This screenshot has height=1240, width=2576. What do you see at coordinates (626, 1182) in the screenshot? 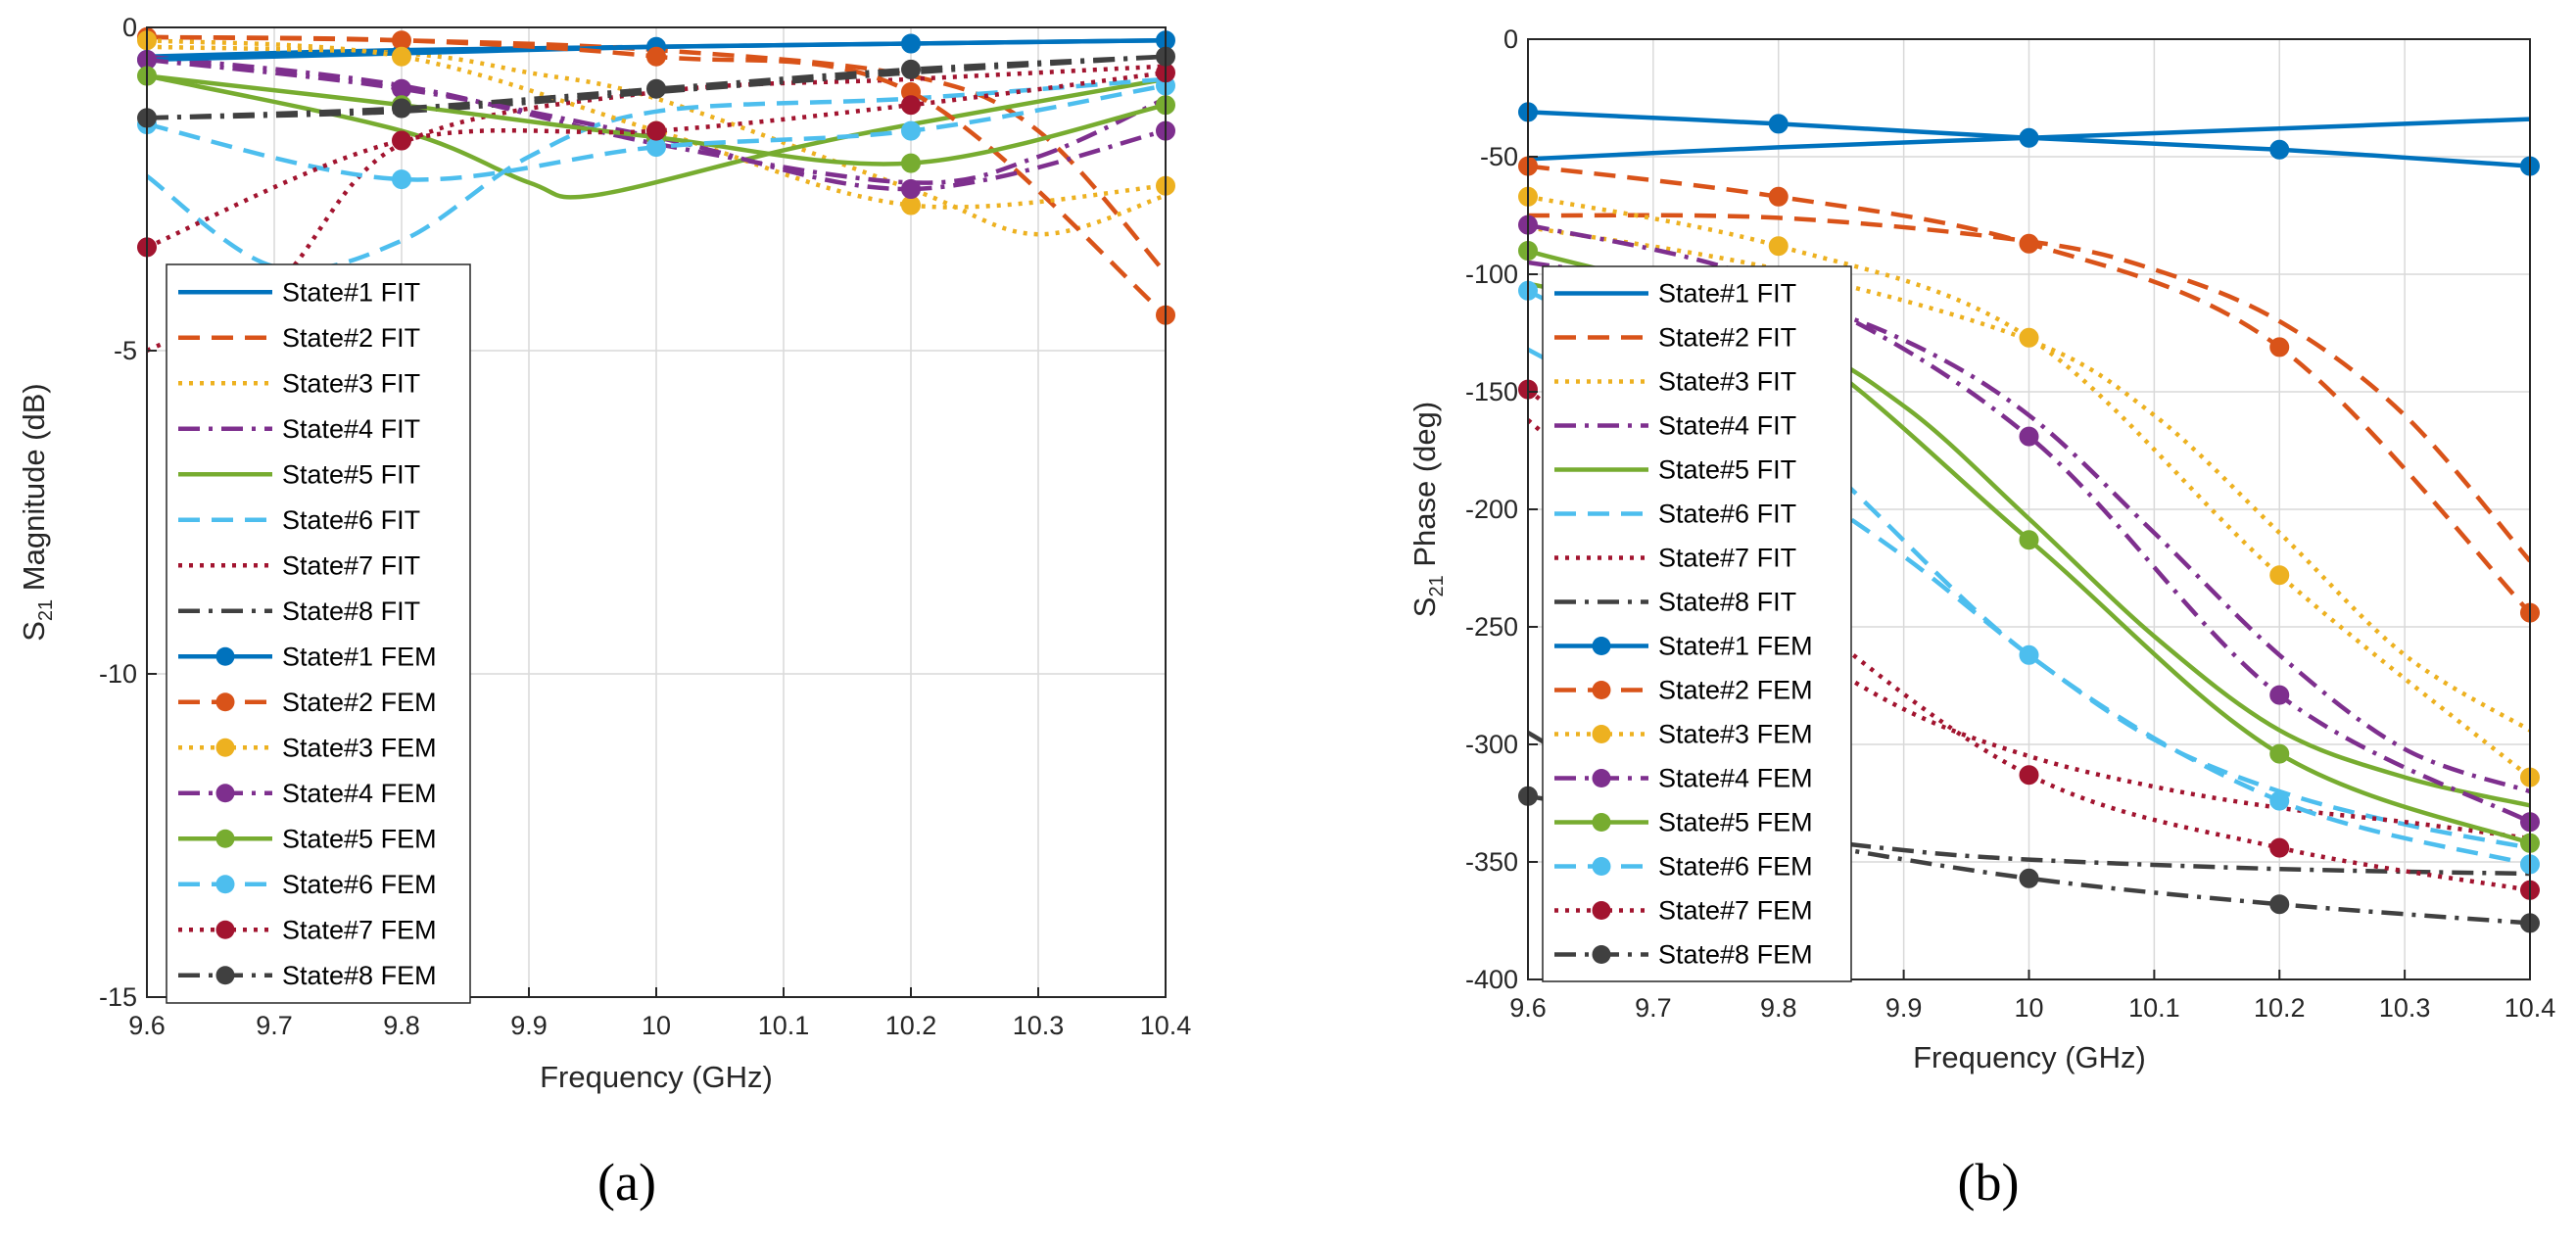
I see `panel-label-a: (a)` at bounding box center [626, 1182].